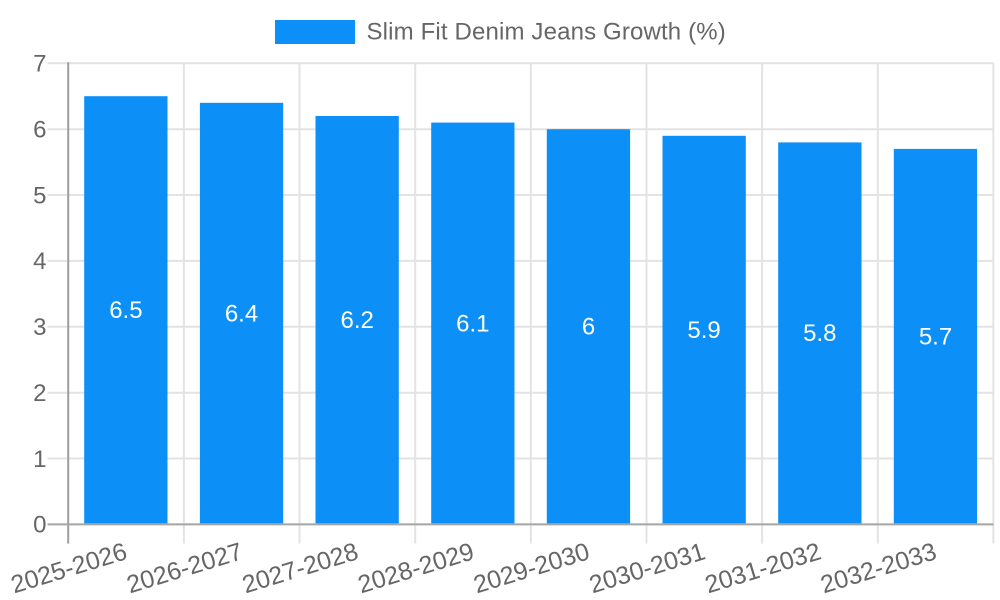  Describe the element at coordinates (241, 313) in the screenshot. I see `svg-text: 6.4` at that location.